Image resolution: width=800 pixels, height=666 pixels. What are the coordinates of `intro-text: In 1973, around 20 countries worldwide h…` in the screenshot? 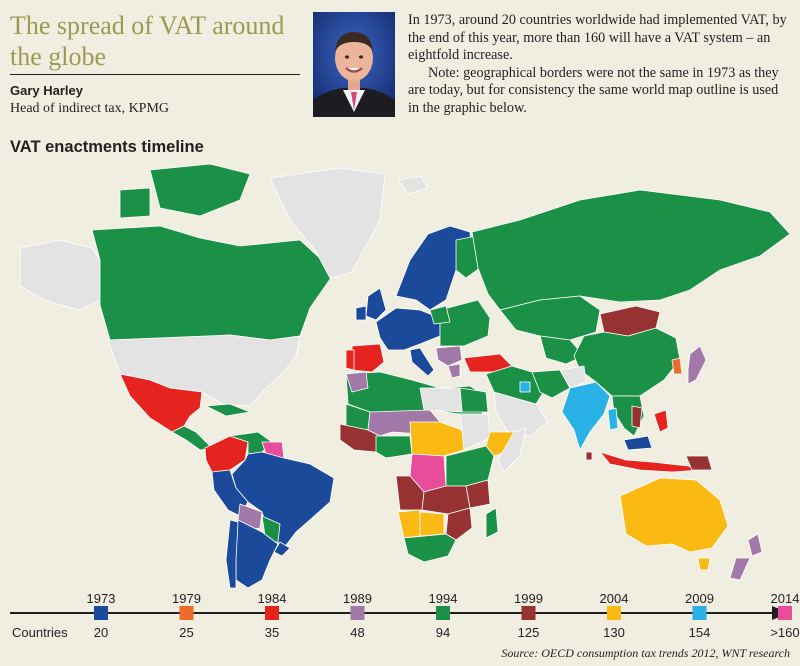 It's located at (600, 64).